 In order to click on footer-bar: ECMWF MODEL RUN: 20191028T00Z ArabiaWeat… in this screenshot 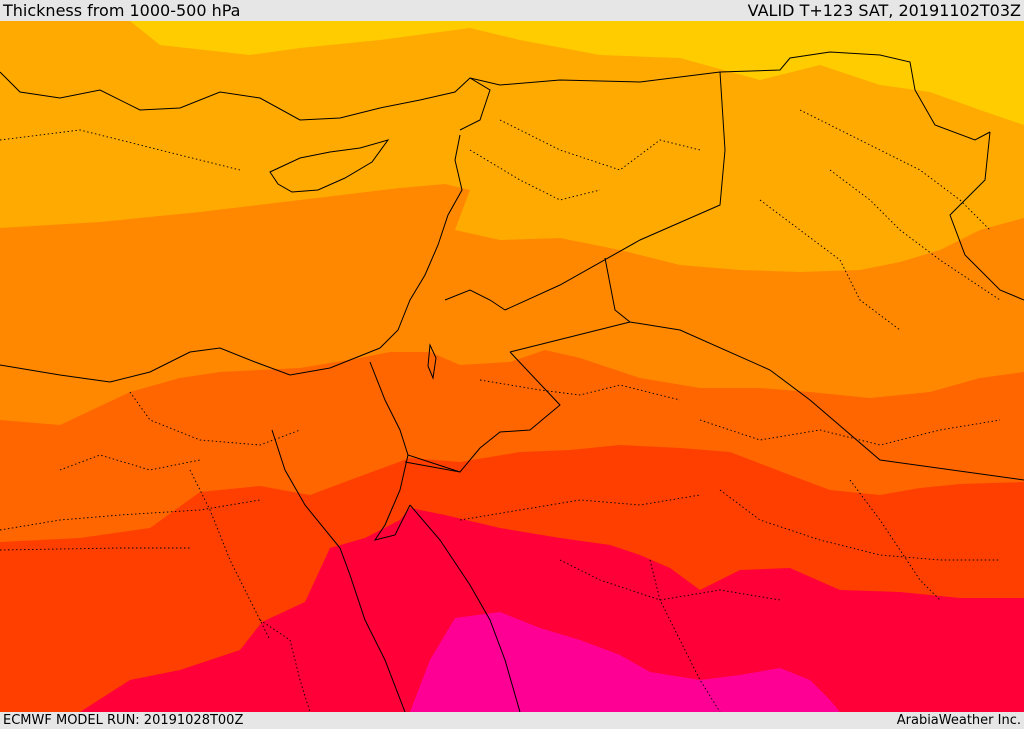, I will do `click(512, 720)`.